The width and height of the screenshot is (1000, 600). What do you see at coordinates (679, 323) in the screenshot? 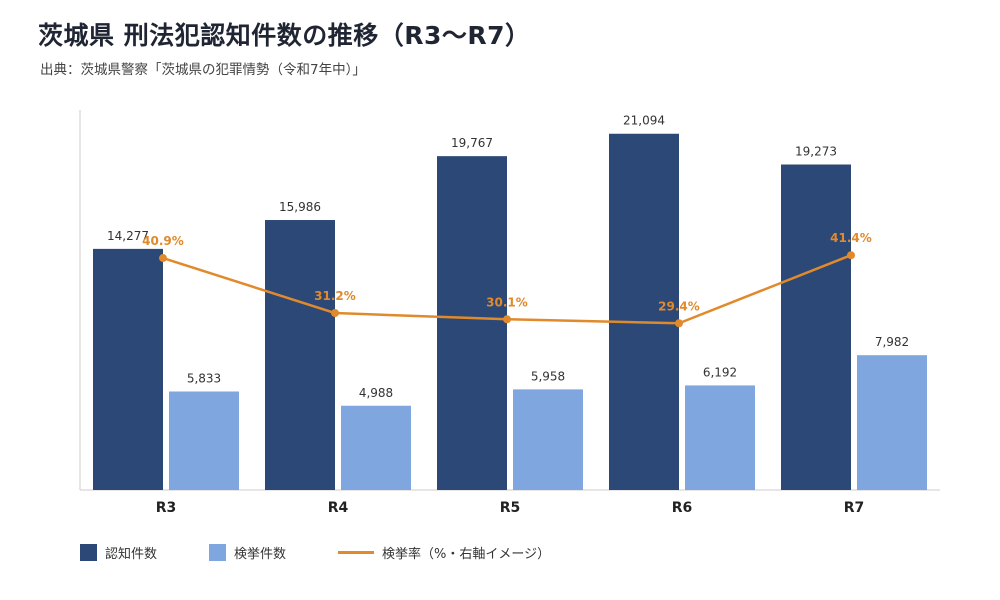
I see `rate-point-R6` at bounding box center [679, 323].